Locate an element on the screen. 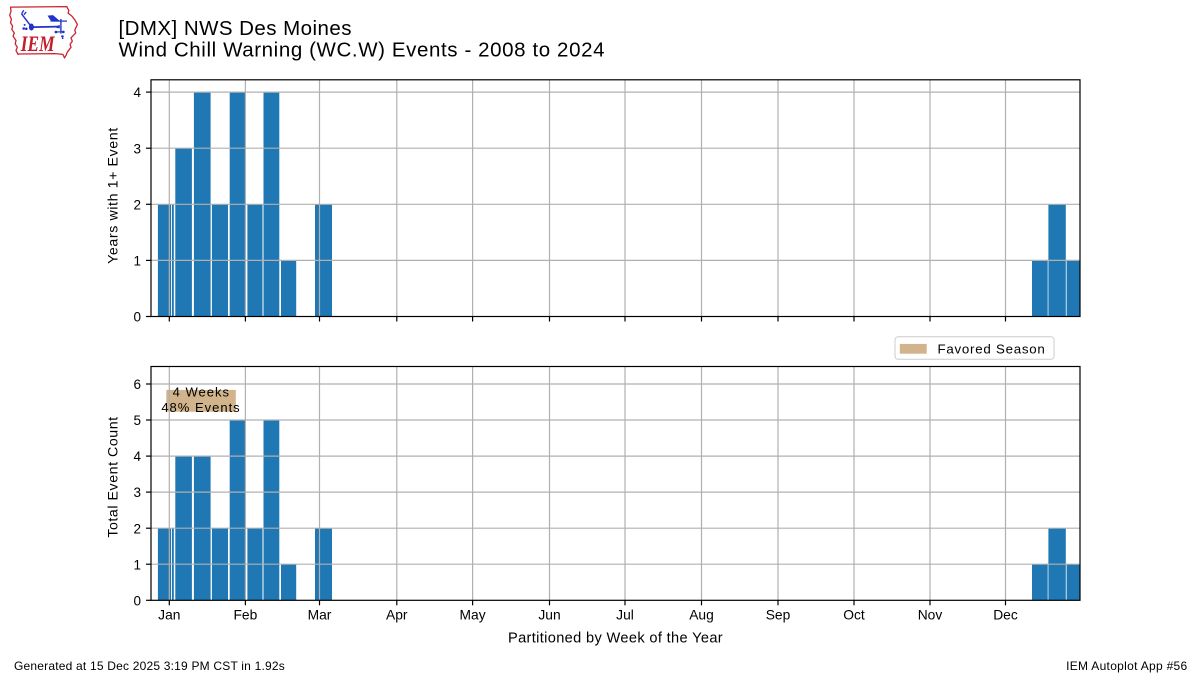 The width and height of the screenshot is (1200, 675). svg-text: Aug is located at coordinates (701, 614).